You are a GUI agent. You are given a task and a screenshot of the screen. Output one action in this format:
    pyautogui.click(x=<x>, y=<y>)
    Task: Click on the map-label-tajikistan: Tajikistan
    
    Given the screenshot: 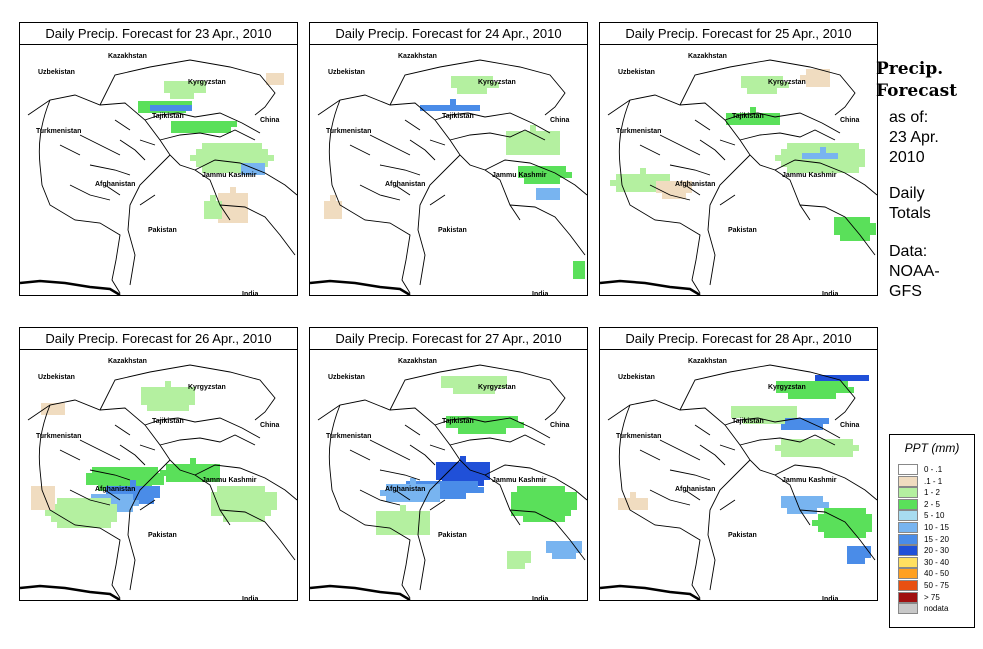 What is the action you would take?
    pyautogui.click(x=168, y=421)
    